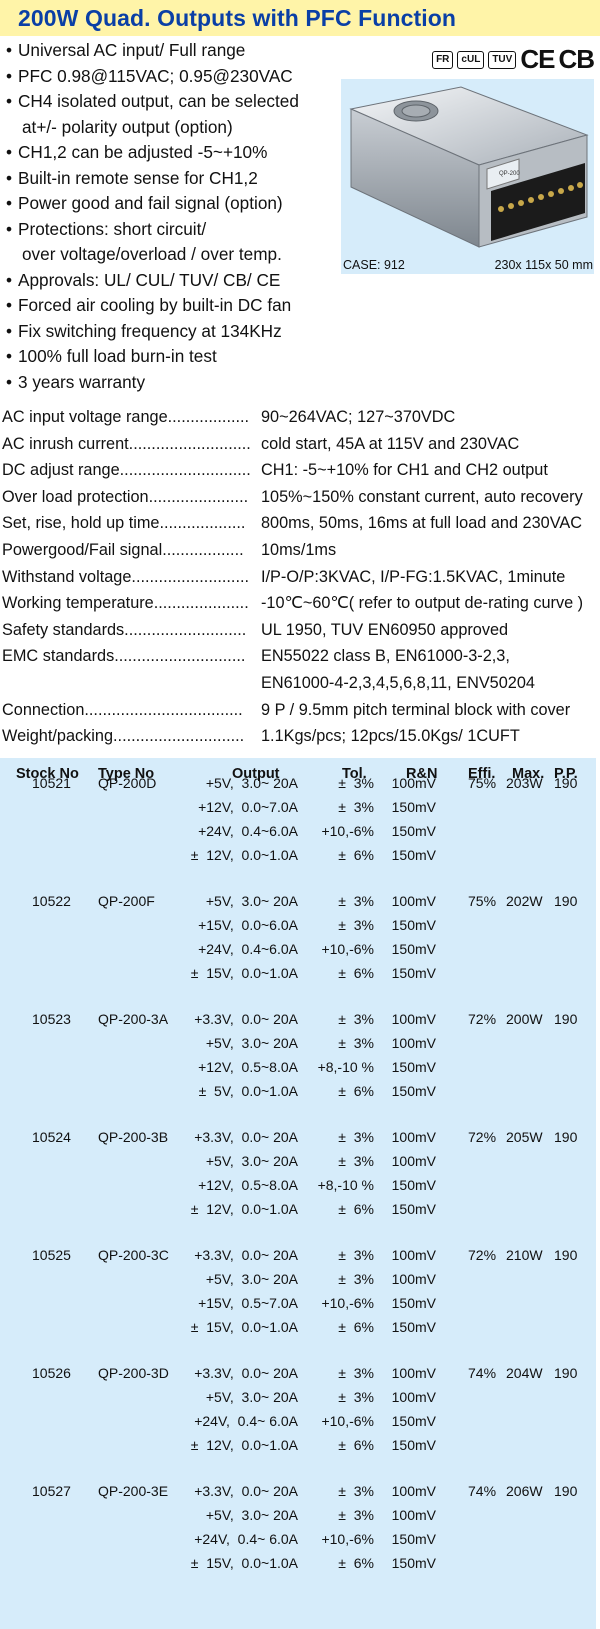 The image size is (600, 1629). I want to click on output-cell: ± 5V, 0.0~1.0A, so click(248, 1091).